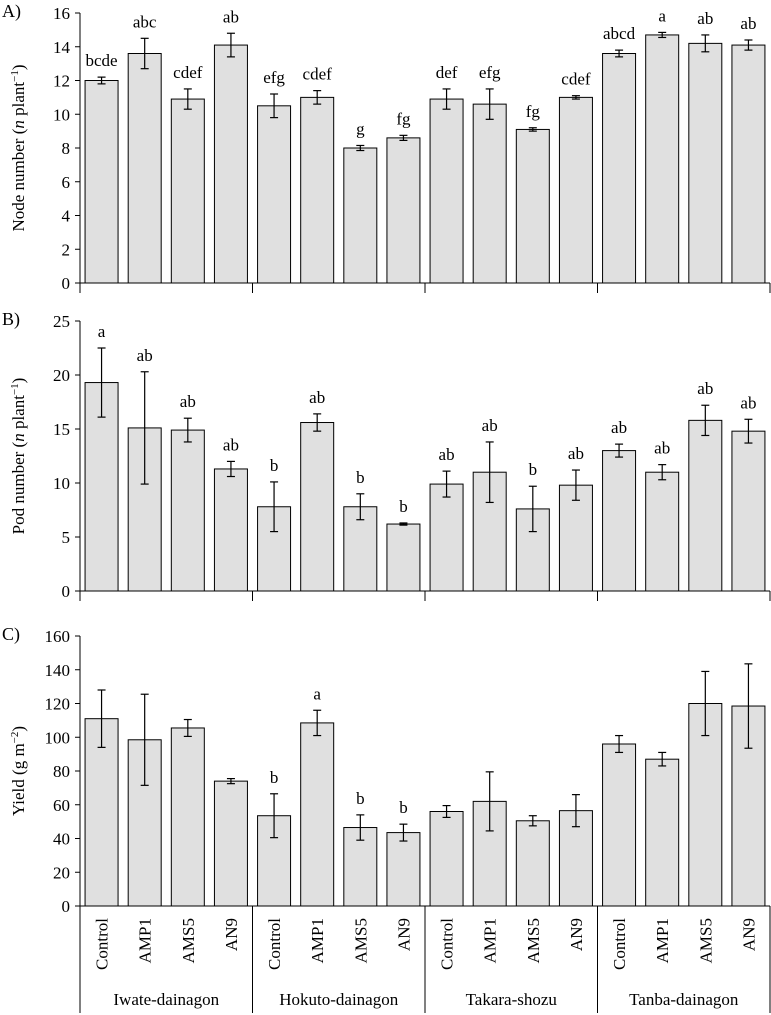  Describe the element at coordinates (58, 670) in the screenshot. I see `y-tick-label: 140` at that location.